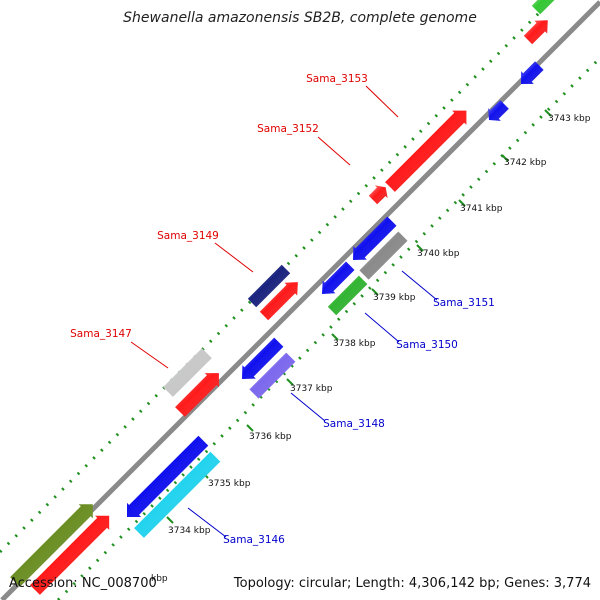  Describe the element at coordinates (159, 579) in the screenshot. I see `partial-tick-label: kbp` at that location.